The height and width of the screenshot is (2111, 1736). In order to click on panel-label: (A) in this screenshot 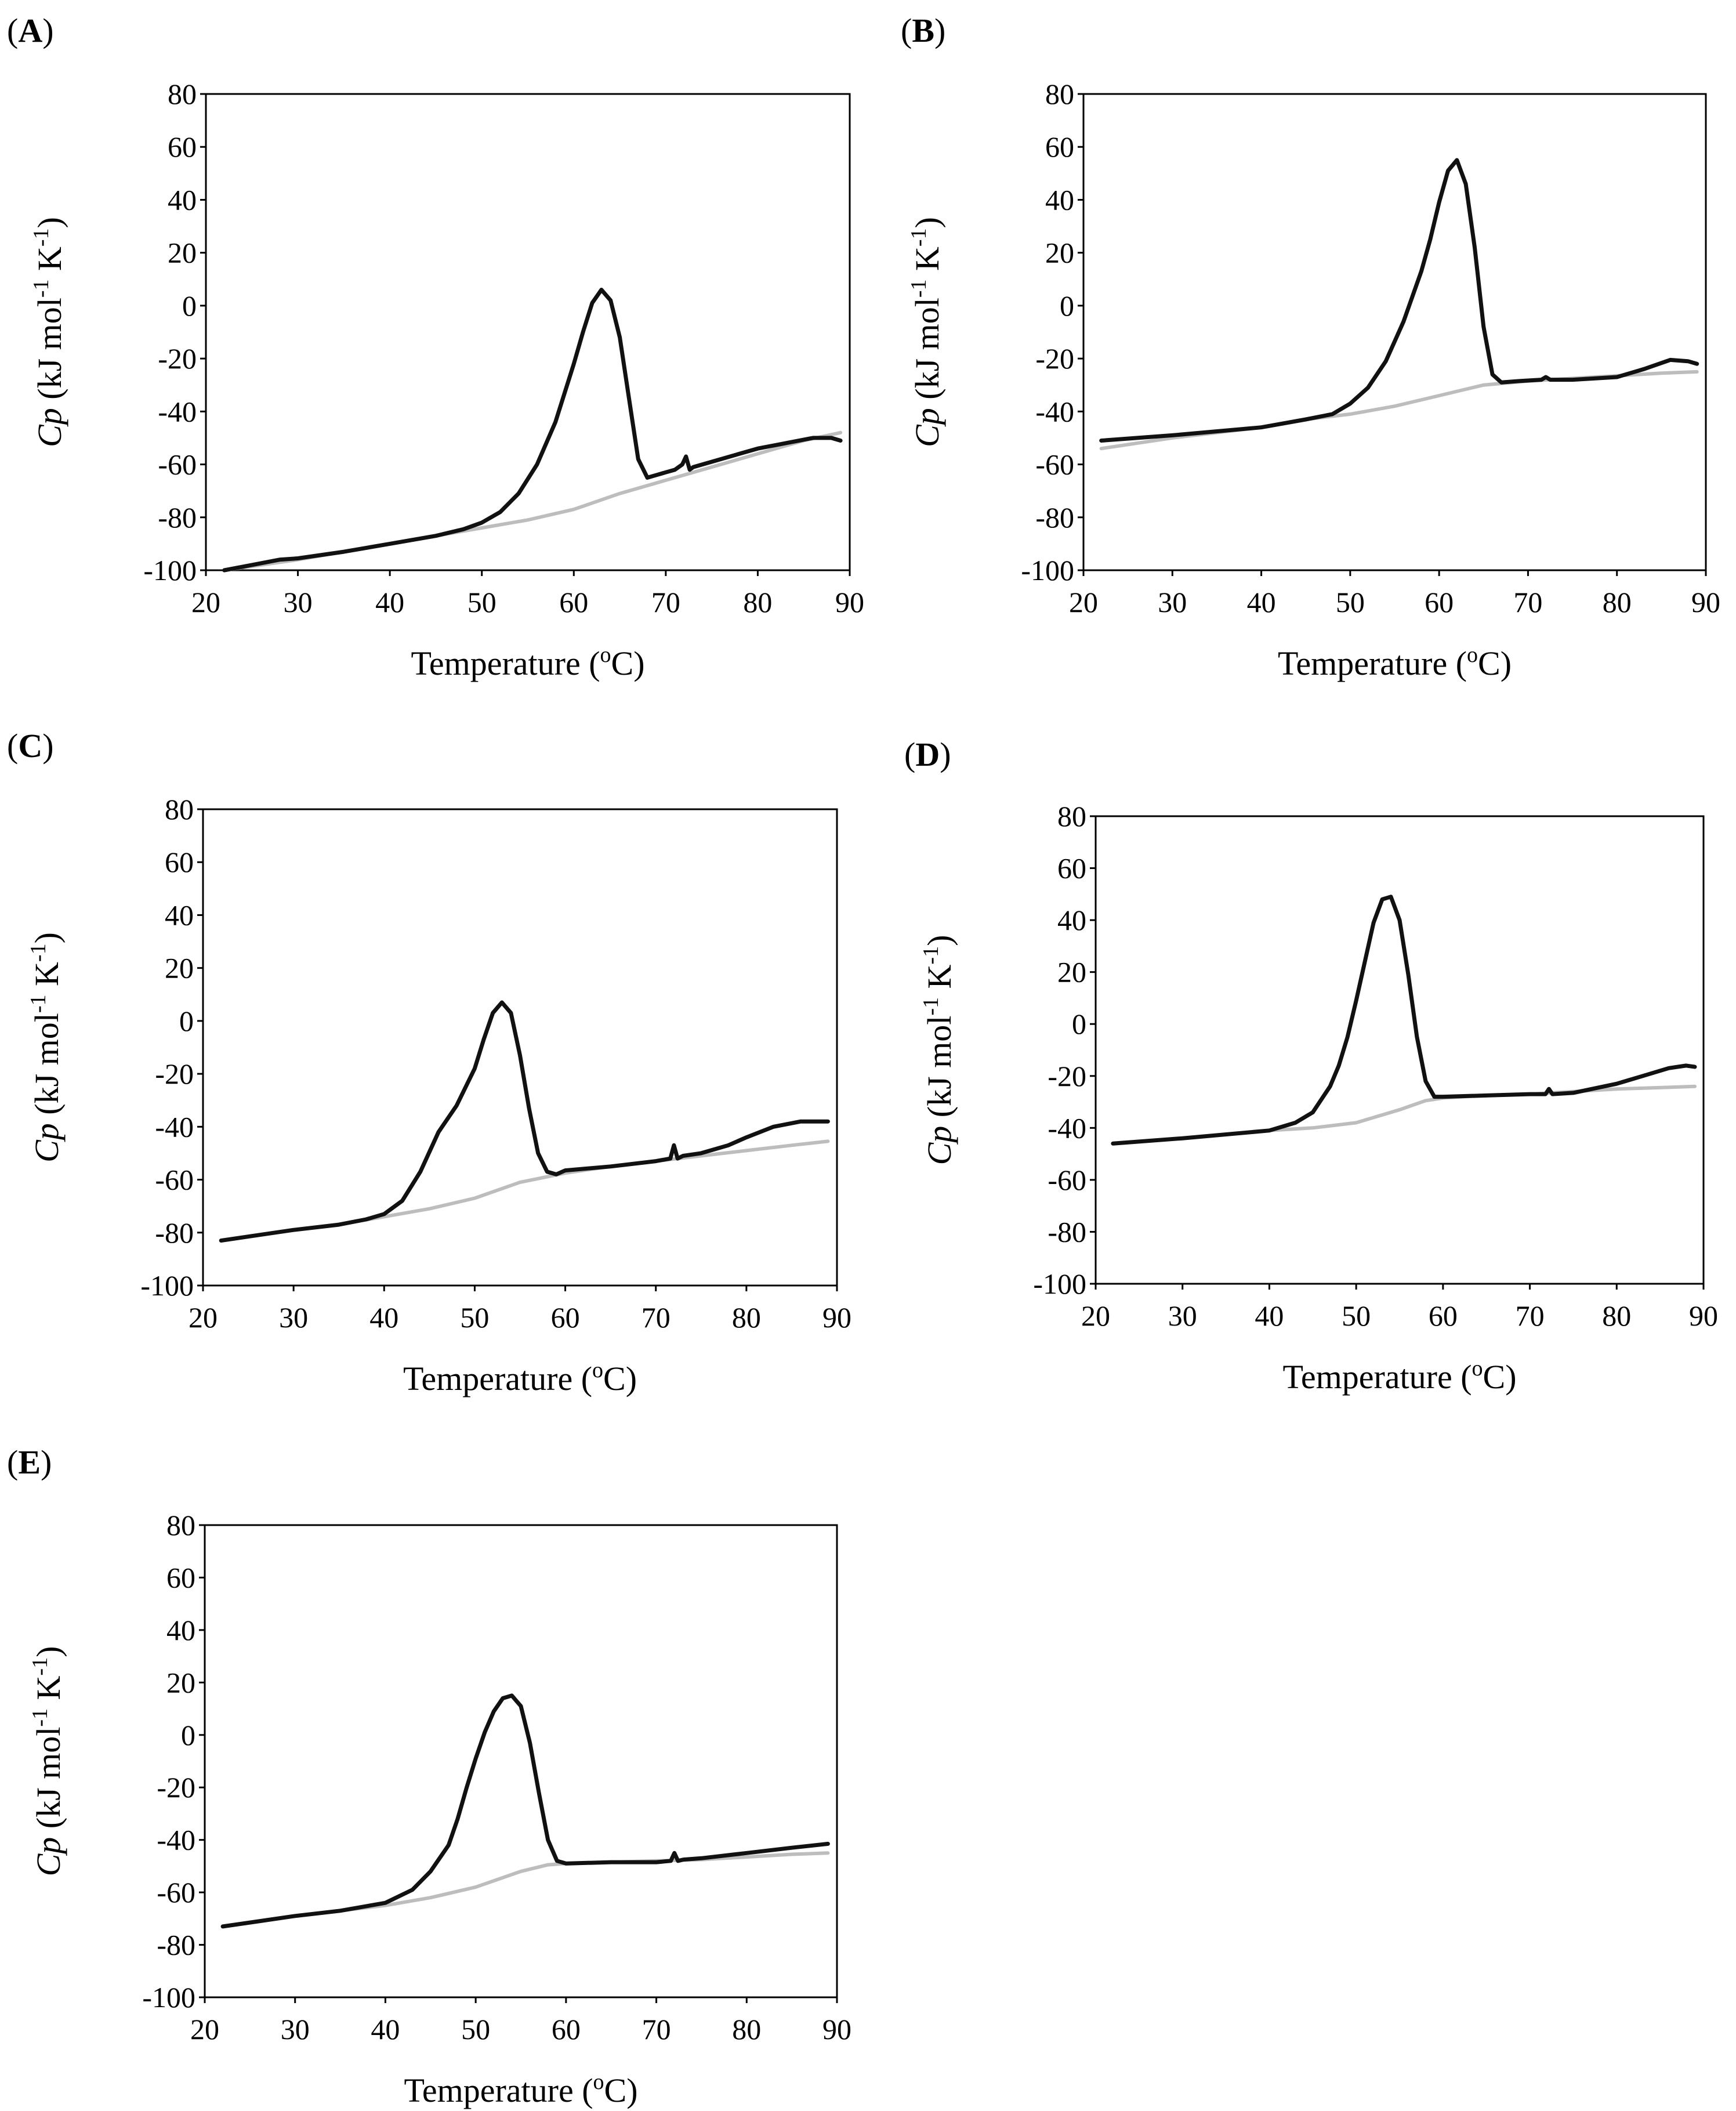, I will do `click(30, 31)`.